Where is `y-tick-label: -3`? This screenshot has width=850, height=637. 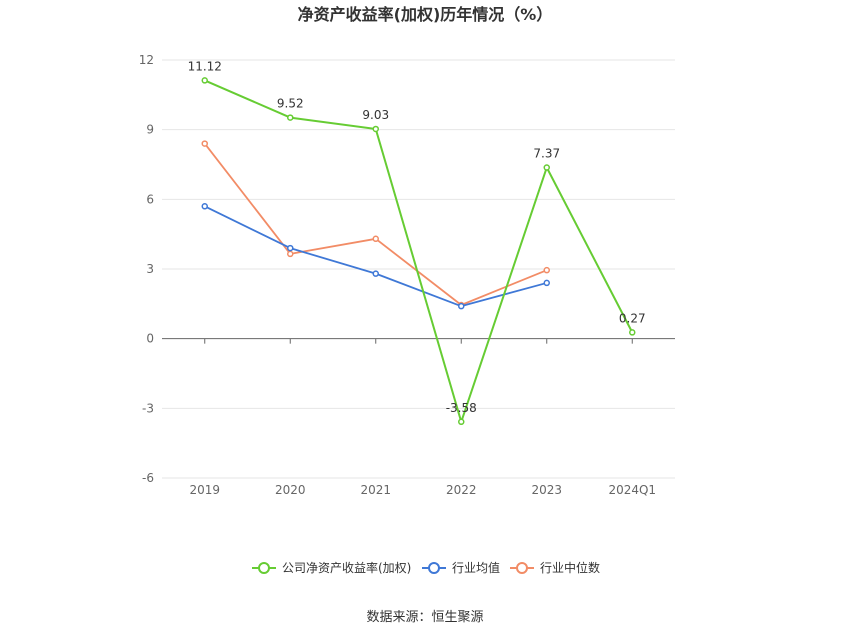 y-tick-label: -3 is located at coordinates (148, 408).